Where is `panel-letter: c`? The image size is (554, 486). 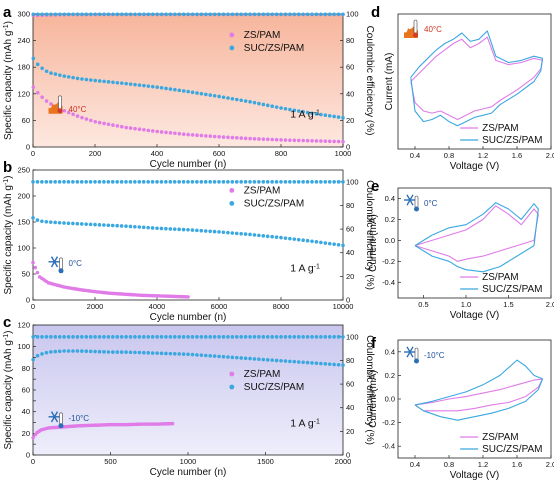 panel-letter: c is located at coordinates (7, 322).